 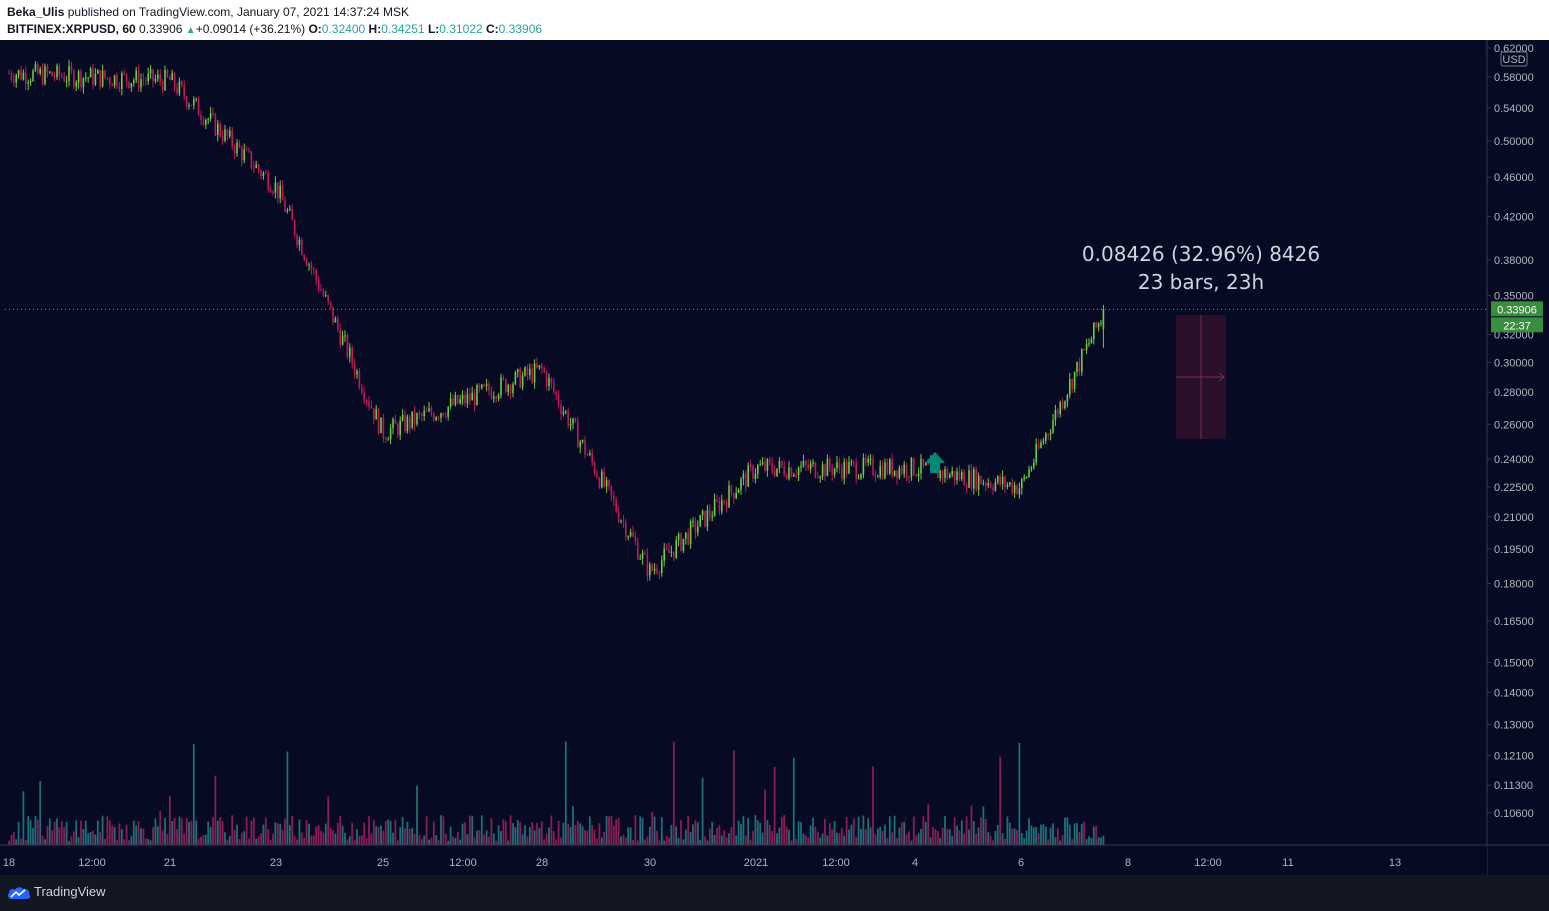 I want to click on time-axis, so click(x=743, y=860).